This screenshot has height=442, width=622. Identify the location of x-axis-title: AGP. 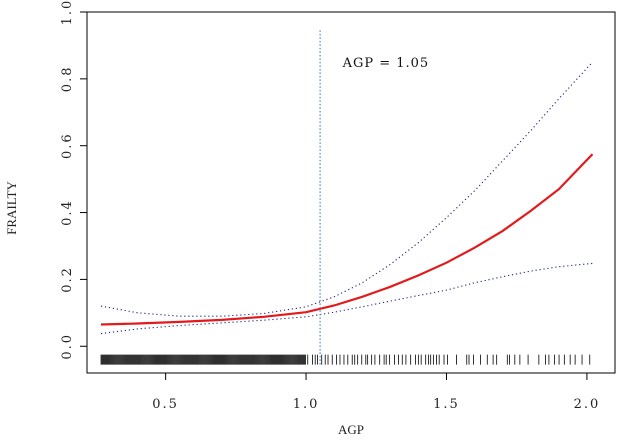
(351, 429).